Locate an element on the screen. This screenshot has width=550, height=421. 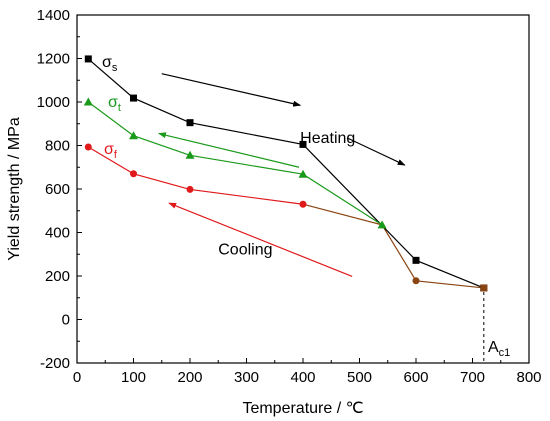
y-tick-label: 1000 is located at coordinates (53, 102).